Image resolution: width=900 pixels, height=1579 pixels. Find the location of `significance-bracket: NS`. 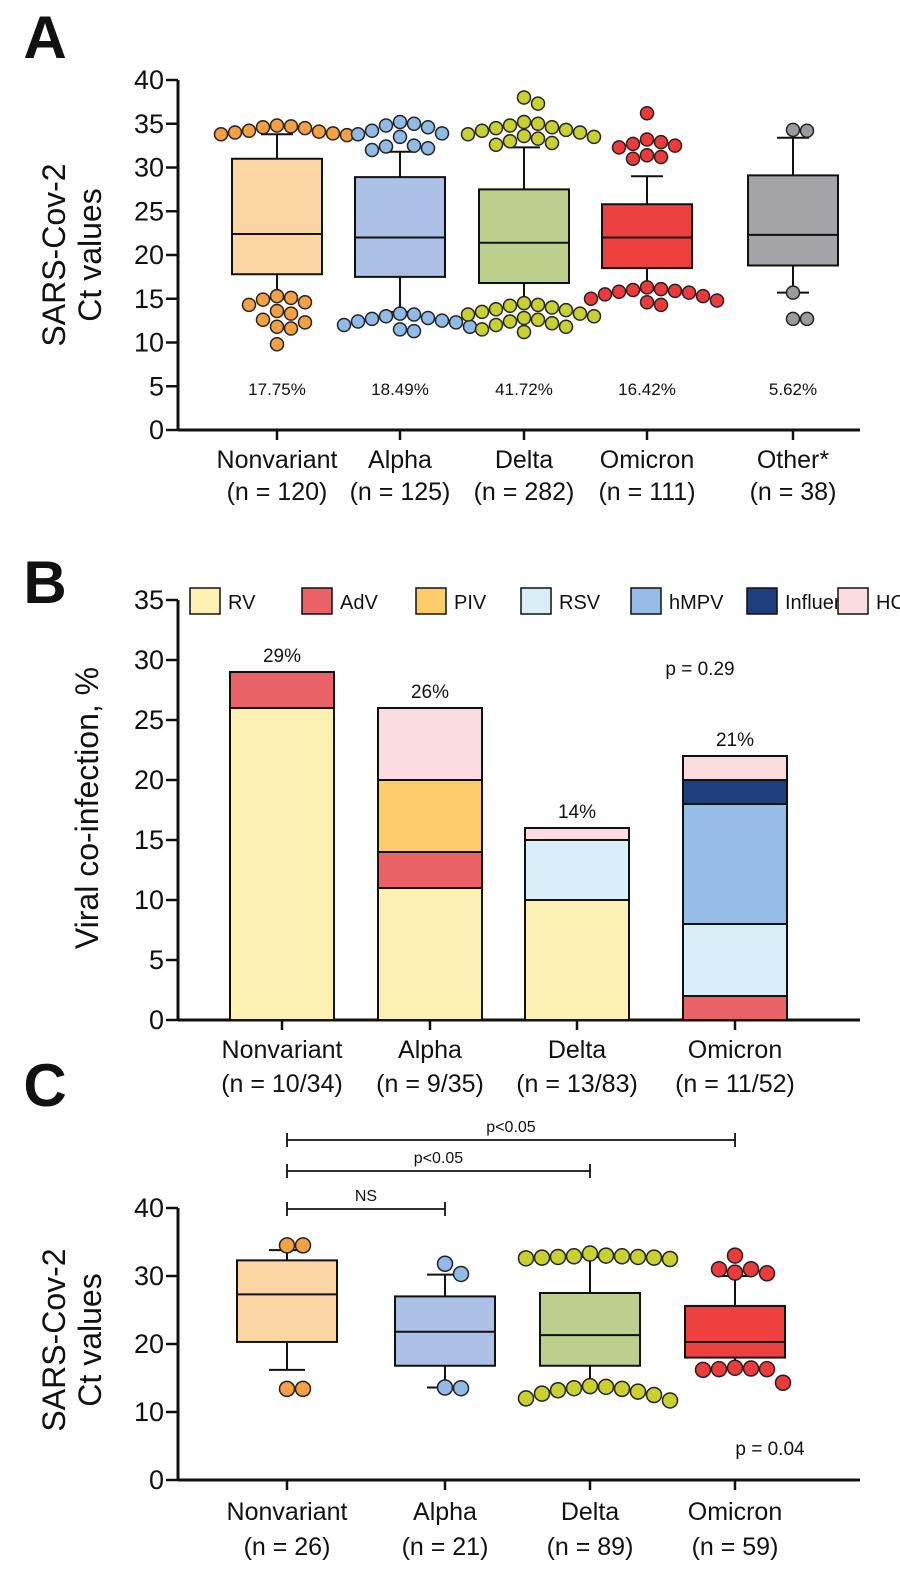

significance-bracket: NS is located at coordinates (366, 1202).